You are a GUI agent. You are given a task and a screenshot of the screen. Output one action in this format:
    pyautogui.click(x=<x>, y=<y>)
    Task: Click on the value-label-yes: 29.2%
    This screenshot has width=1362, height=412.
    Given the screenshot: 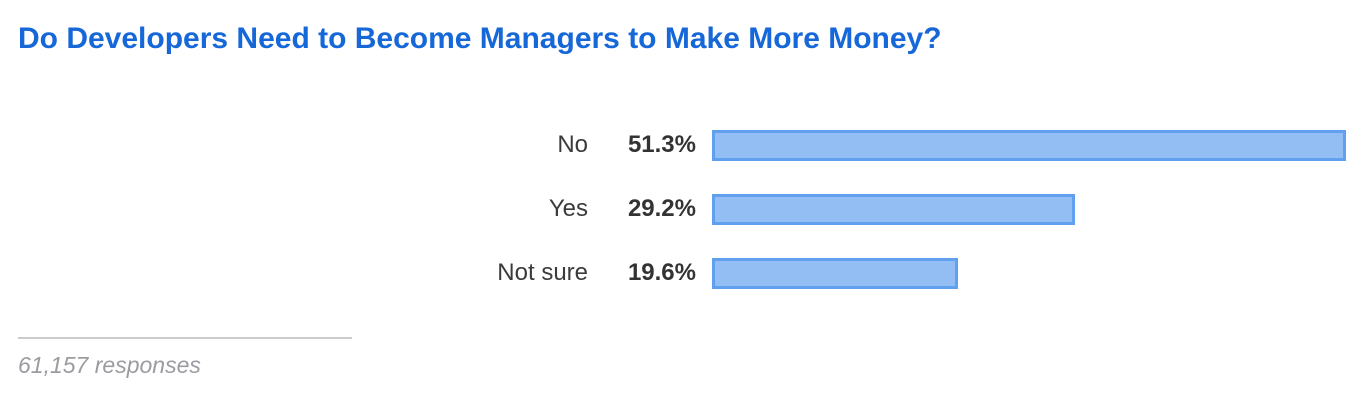 What is the action you would take?
    pyautogui.click(x=661, y=208)
    